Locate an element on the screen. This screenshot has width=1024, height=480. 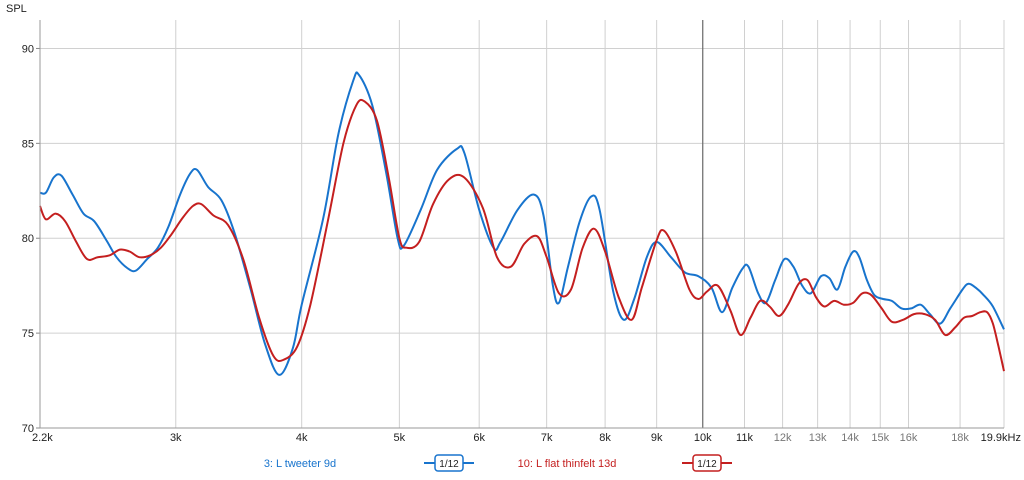
x-tick-label: 12k is located at coordinates (783, 438).